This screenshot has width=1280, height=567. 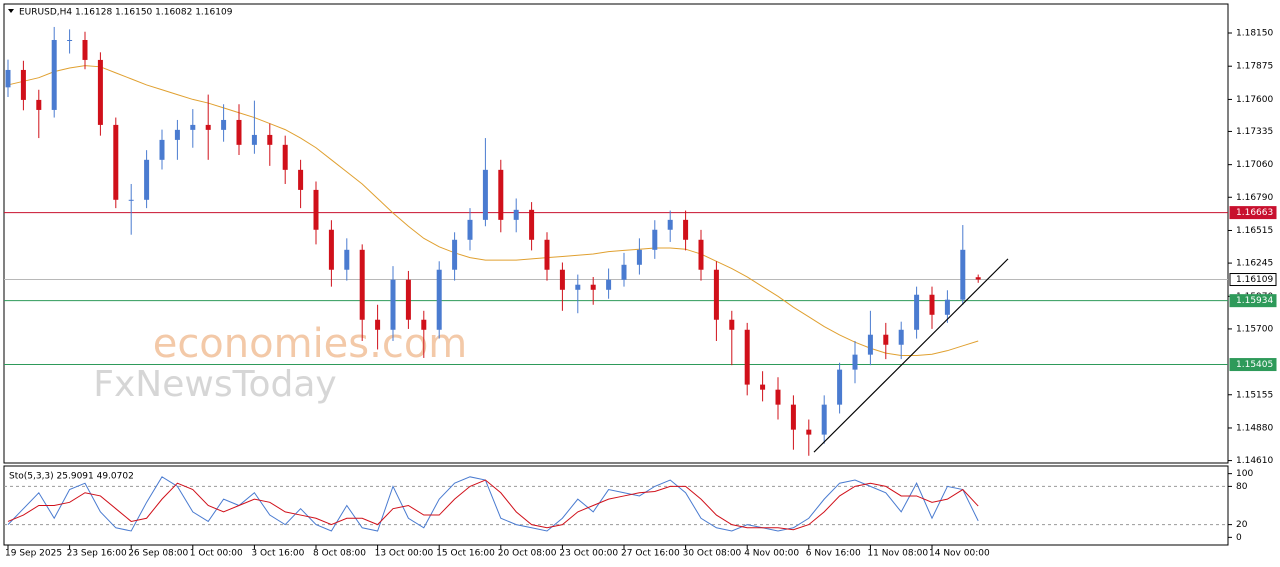 What do you see at coordinates (1254, 395) in the screenshot?
I see `y-tick-label: 1.15155` at bounding box center [1254, 395].